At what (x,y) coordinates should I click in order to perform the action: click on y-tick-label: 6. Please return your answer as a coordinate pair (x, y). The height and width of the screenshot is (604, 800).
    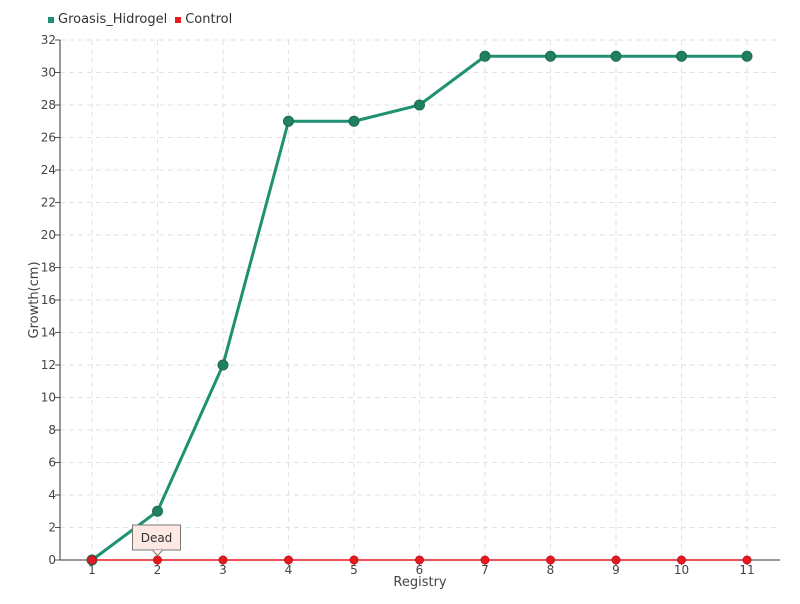
    Looking at the image, I should click on (52, 463).